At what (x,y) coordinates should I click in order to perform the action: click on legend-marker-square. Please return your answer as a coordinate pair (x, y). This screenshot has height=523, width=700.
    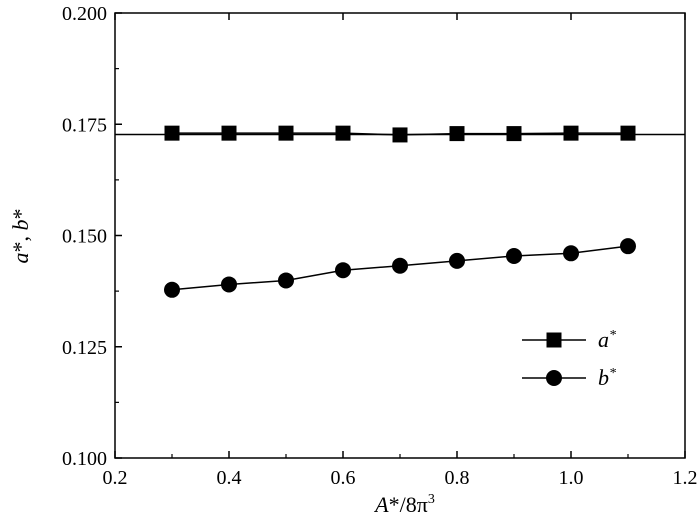
    Looking at the image, I should click on (554, 340).